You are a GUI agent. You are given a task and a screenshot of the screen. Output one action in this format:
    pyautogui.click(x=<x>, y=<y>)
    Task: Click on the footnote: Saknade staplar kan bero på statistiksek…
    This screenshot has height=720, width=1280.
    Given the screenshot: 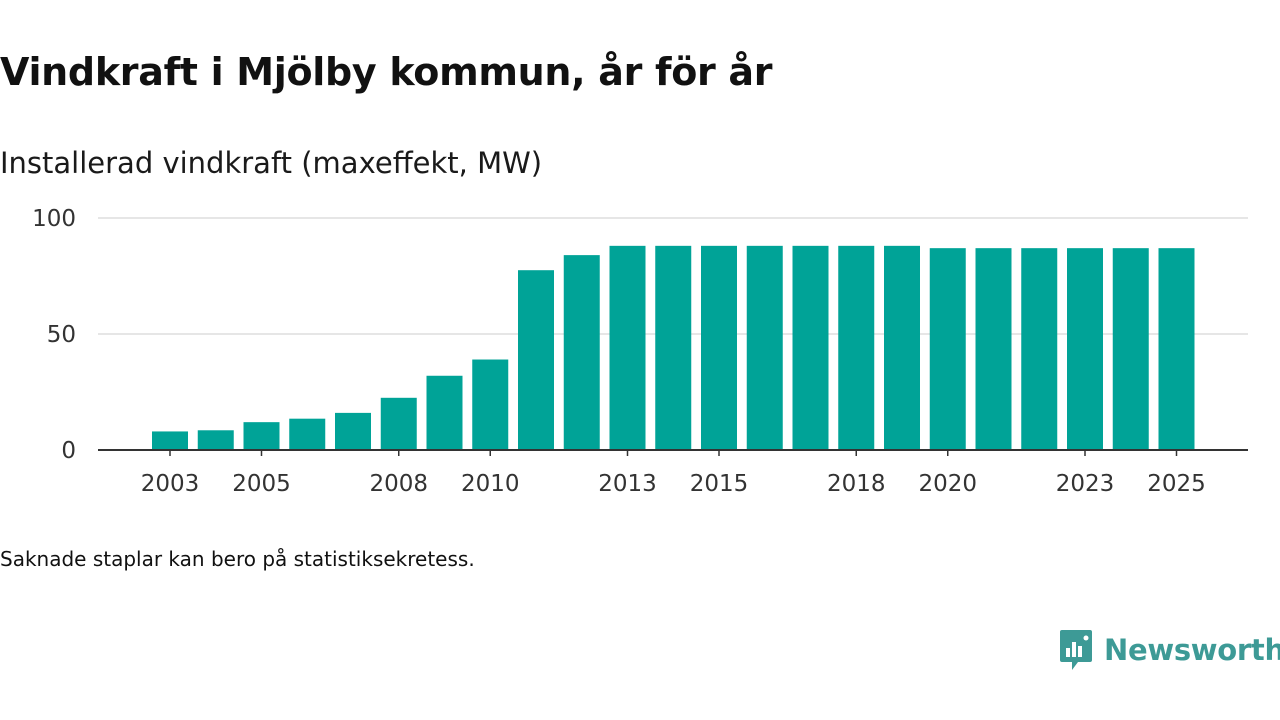 What is the action you would take?
    pyautogui.click(x=237, y=559)
    